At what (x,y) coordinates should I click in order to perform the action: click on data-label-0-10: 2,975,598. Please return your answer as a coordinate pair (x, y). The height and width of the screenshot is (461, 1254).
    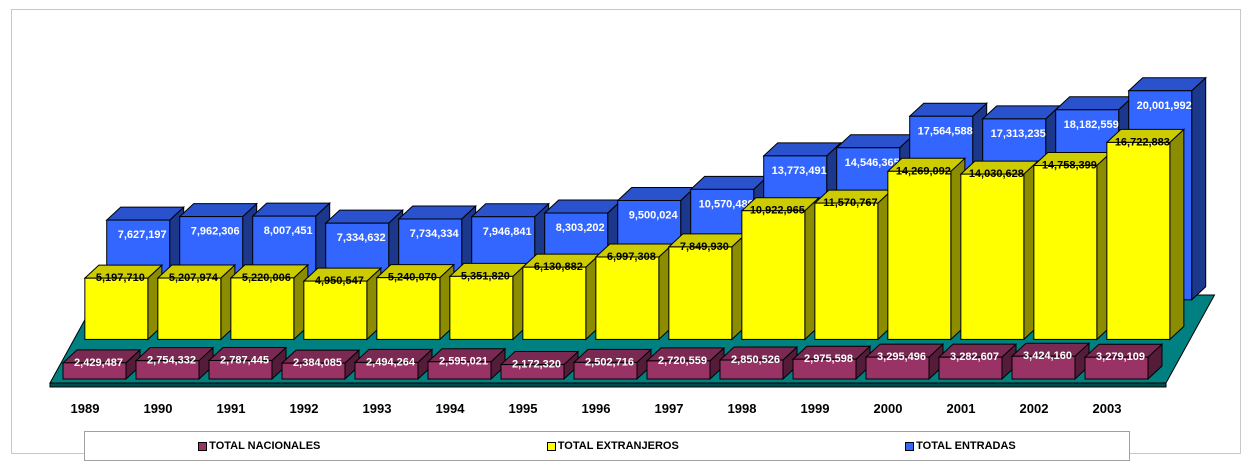
    Looking at the image, I should click on (828, 359).